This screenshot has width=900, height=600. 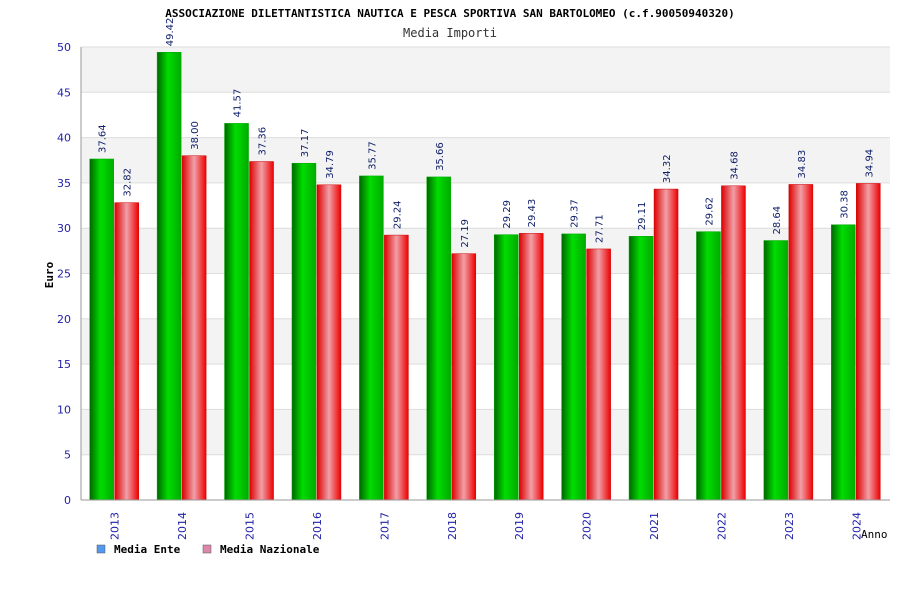 What do you see at coordinates (440, 156) in the screenshot?
I see `data-label: 35.66` at bounding box center [440, 156].